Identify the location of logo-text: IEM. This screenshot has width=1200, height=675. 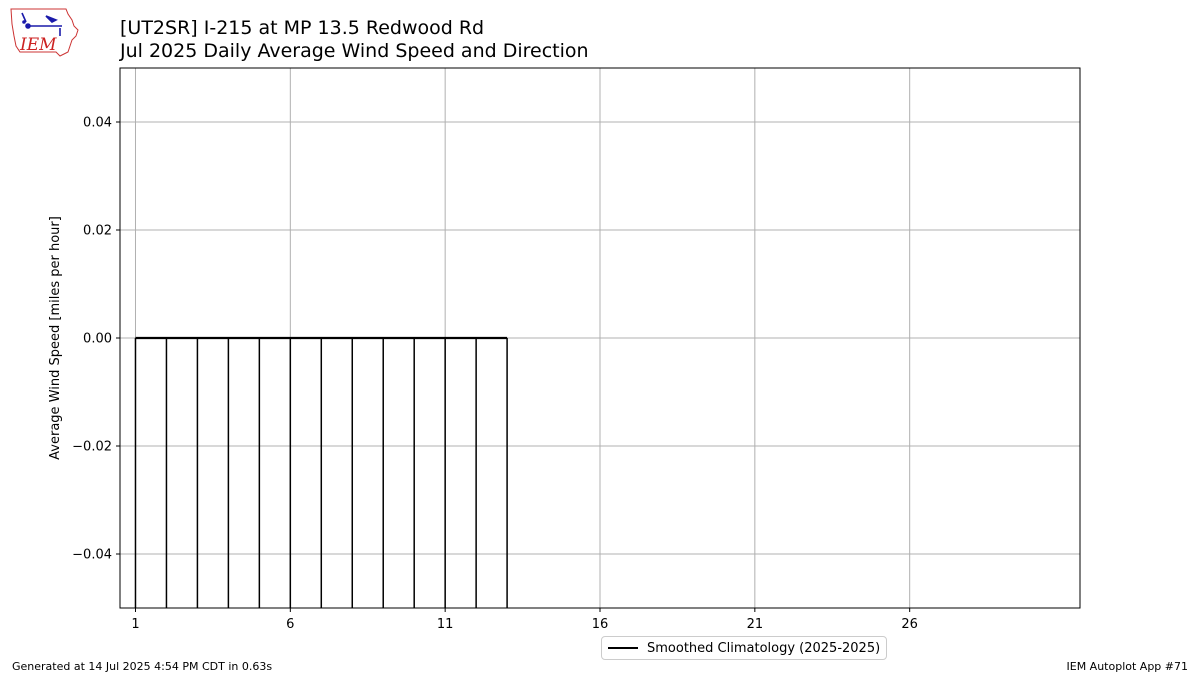
(38, 45).